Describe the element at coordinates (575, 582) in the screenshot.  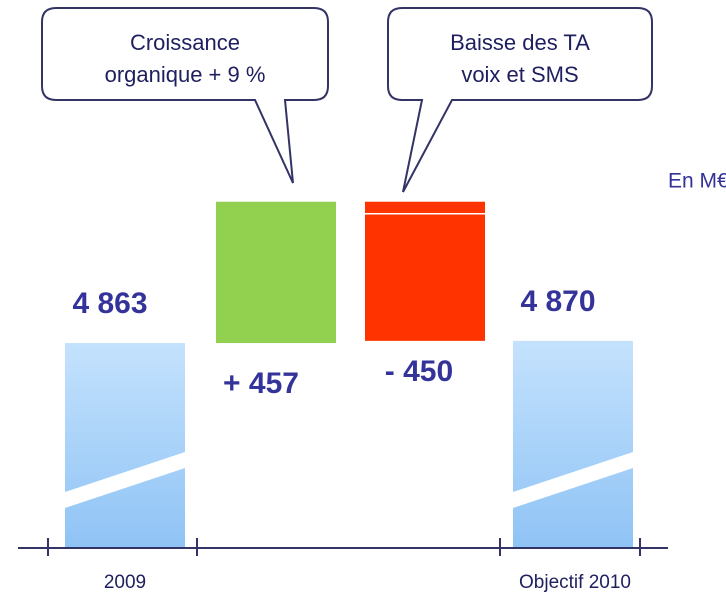
I see `x-tick-label: Objectif 2010` at that location.